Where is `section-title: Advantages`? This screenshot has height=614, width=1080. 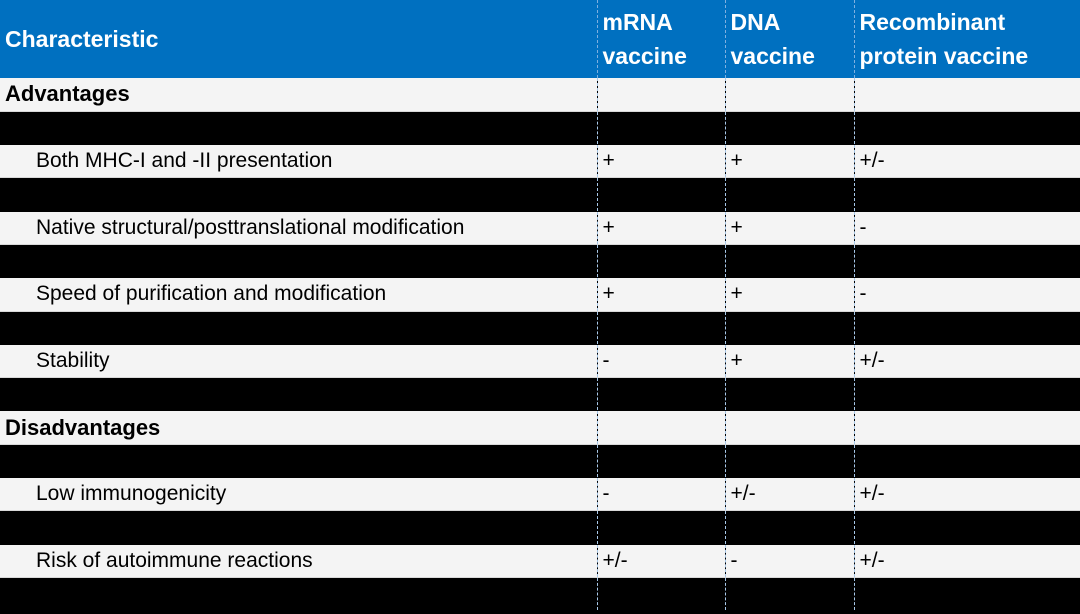
section-title: Advantages is located at coordinates (299, 95).